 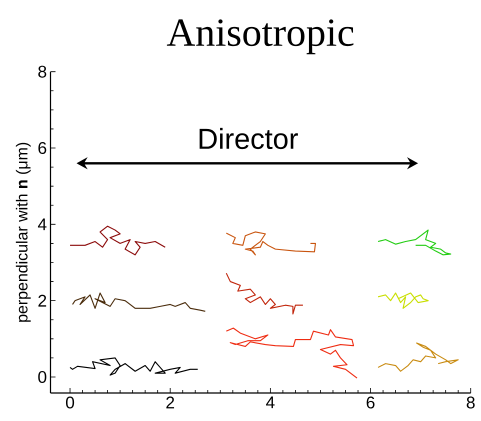 What do you see at coordinates (370, 402) in the screenshot?
I see `x-tick-label: 6` at bounding box center [370, 402].